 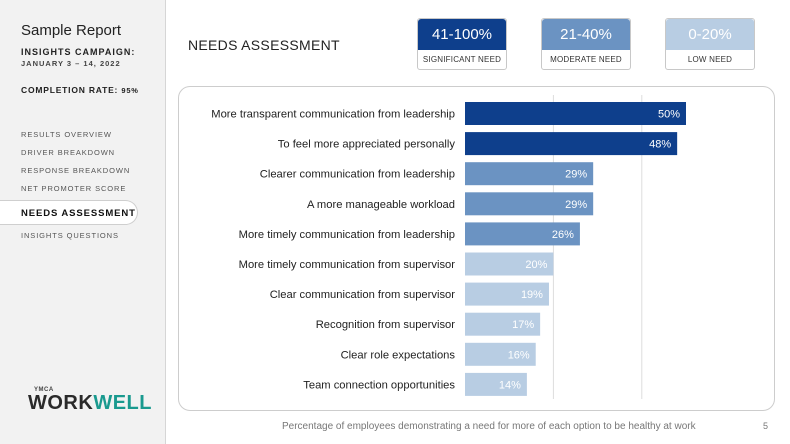 What do you see at coordinates (532, 295) in the screenshot?
I see `value-label: 19%` at bounding box center [532, 295].